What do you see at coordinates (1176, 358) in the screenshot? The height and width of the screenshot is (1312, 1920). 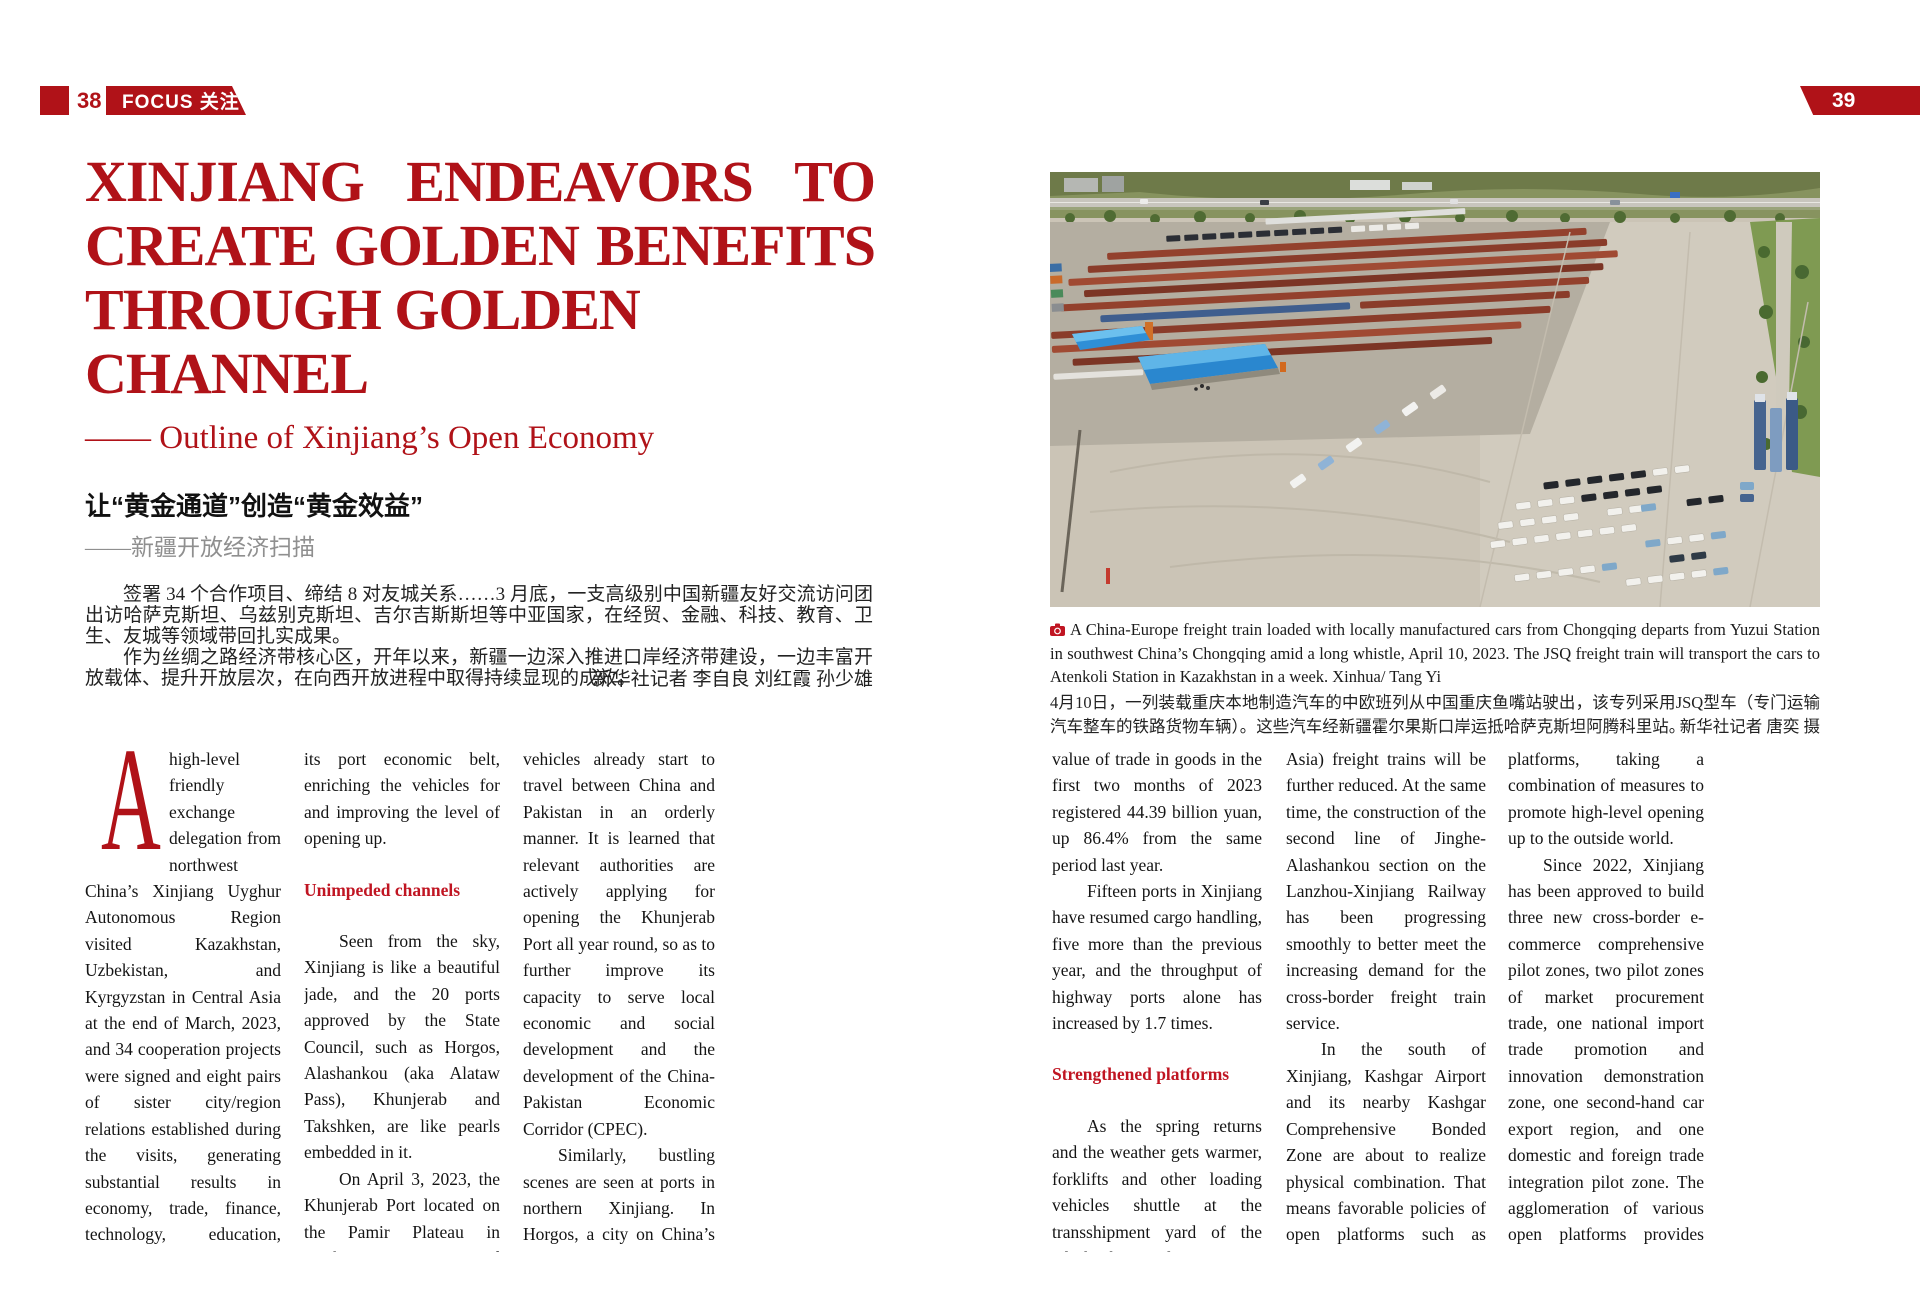 I see `blue-canopy` at bounding box center [1176, 358].